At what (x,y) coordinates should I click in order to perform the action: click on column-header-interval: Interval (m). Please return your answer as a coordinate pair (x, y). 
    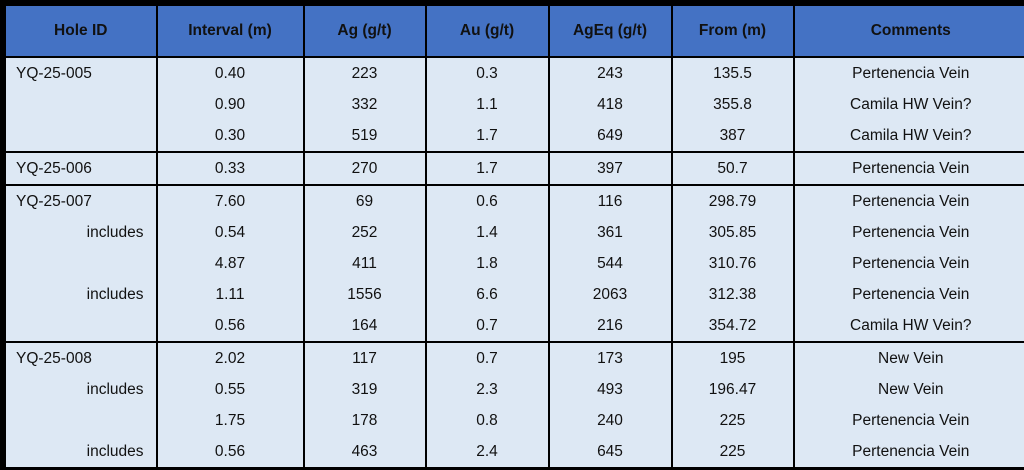
    Looking at the image, I should click on (230, 31).